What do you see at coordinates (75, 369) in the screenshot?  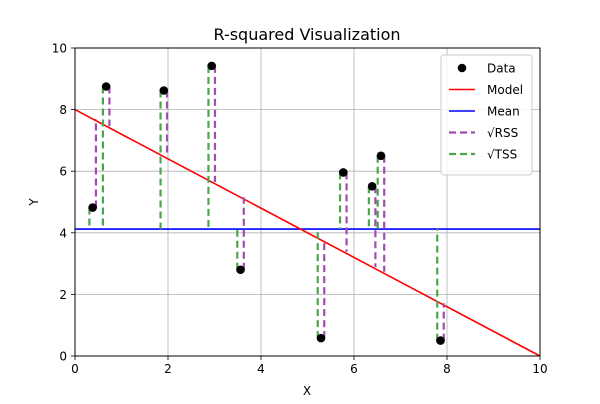 I see `x-tick-label: 0` at bounding box center [75, 369].